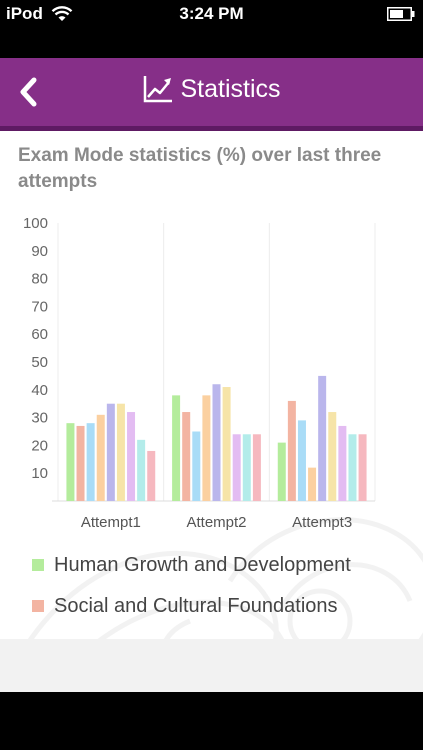 This screenshot has height=750, width=423. Describe the element at coordinates (39, 390) in the screenshot. I see `y-tick-label: 40` at that location.